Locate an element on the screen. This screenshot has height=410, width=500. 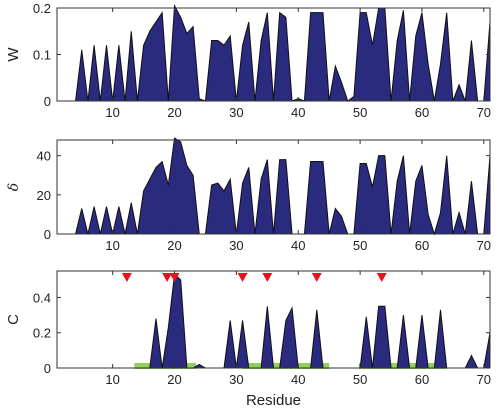
x-tick-label-delta: 20 is located at coordinates (174, 245).